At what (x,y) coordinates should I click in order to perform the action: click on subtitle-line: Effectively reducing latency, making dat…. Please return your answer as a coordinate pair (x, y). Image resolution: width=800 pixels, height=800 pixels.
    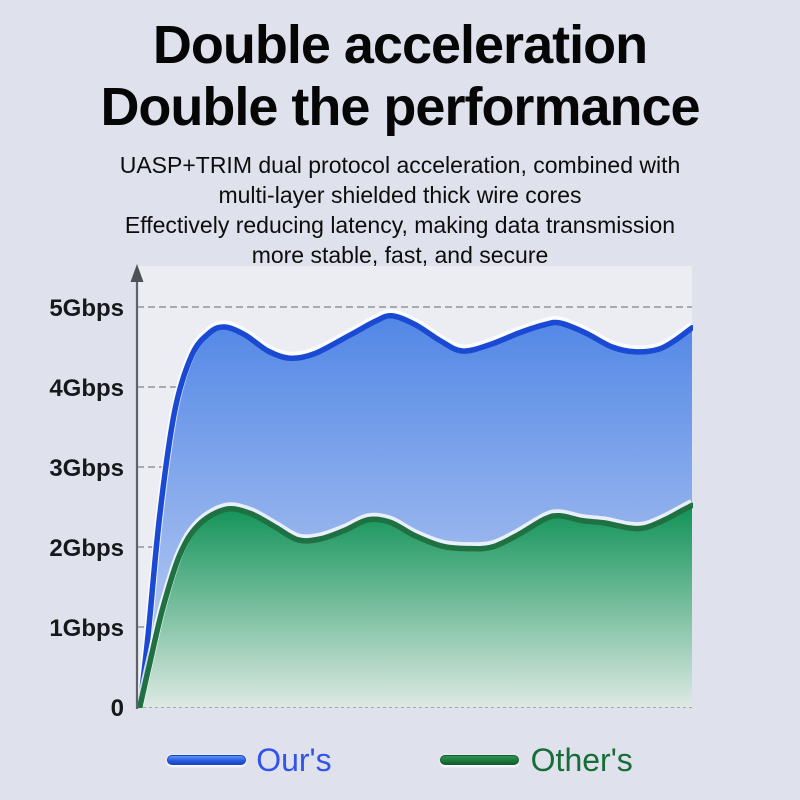
    Looking at the image, I should click on (400, 225).